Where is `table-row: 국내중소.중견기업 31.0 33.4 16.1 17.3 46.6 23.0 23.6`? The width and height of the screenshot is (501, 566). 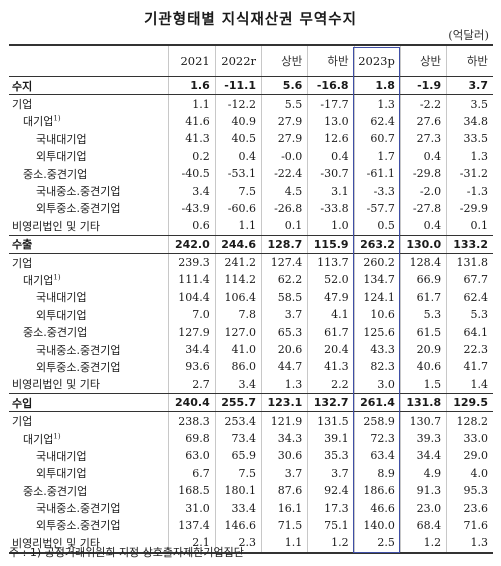 table-row: 국내중소.중견기업 31.0 33.4 16.1 17.3 46.6 23.0 23.6 is located at coordinates (251, 508).